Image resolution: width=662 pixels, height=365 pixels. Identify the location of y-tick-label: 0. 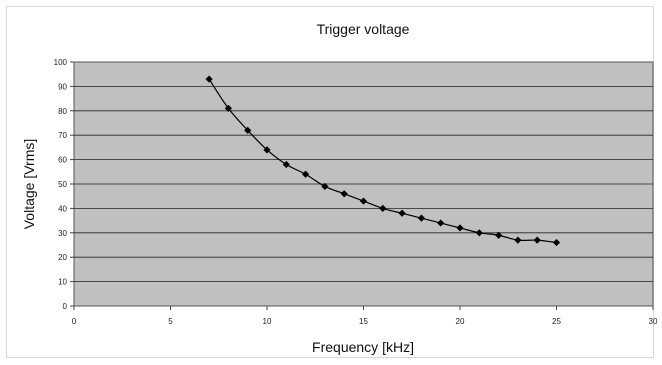
(65, 306).